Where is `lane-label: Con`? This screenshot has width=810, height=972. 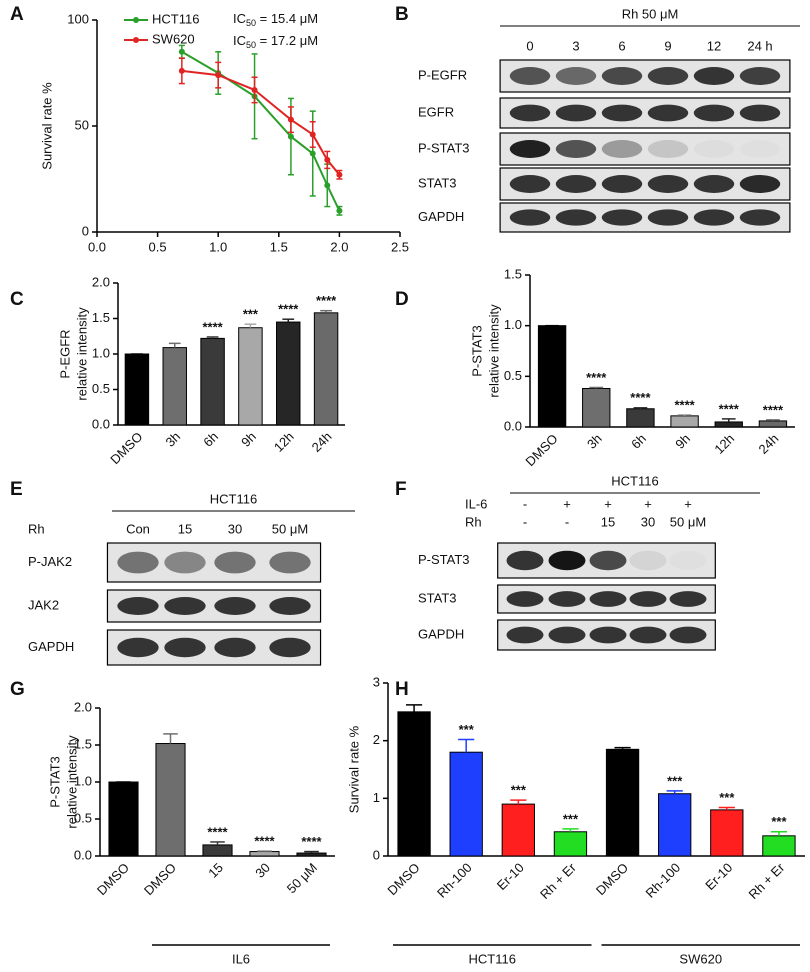 lane-label: Con is located at coordinates (138, 528).